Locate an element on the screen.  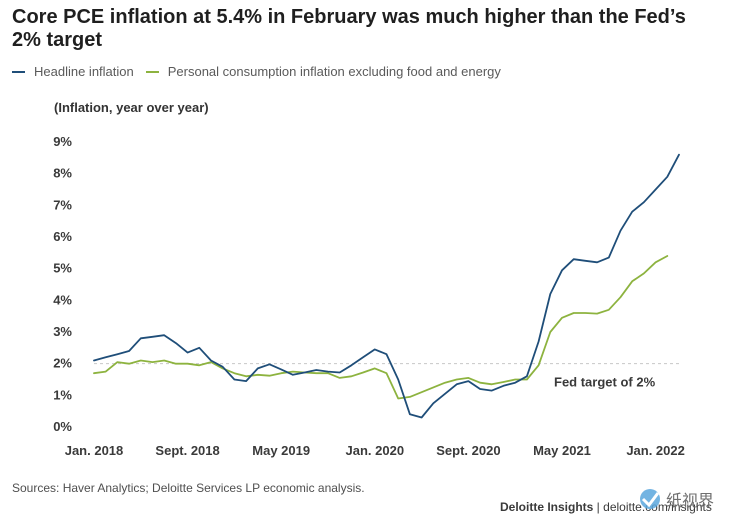
watermark-logo: 纸视界 is located at coordinates (677, 499).